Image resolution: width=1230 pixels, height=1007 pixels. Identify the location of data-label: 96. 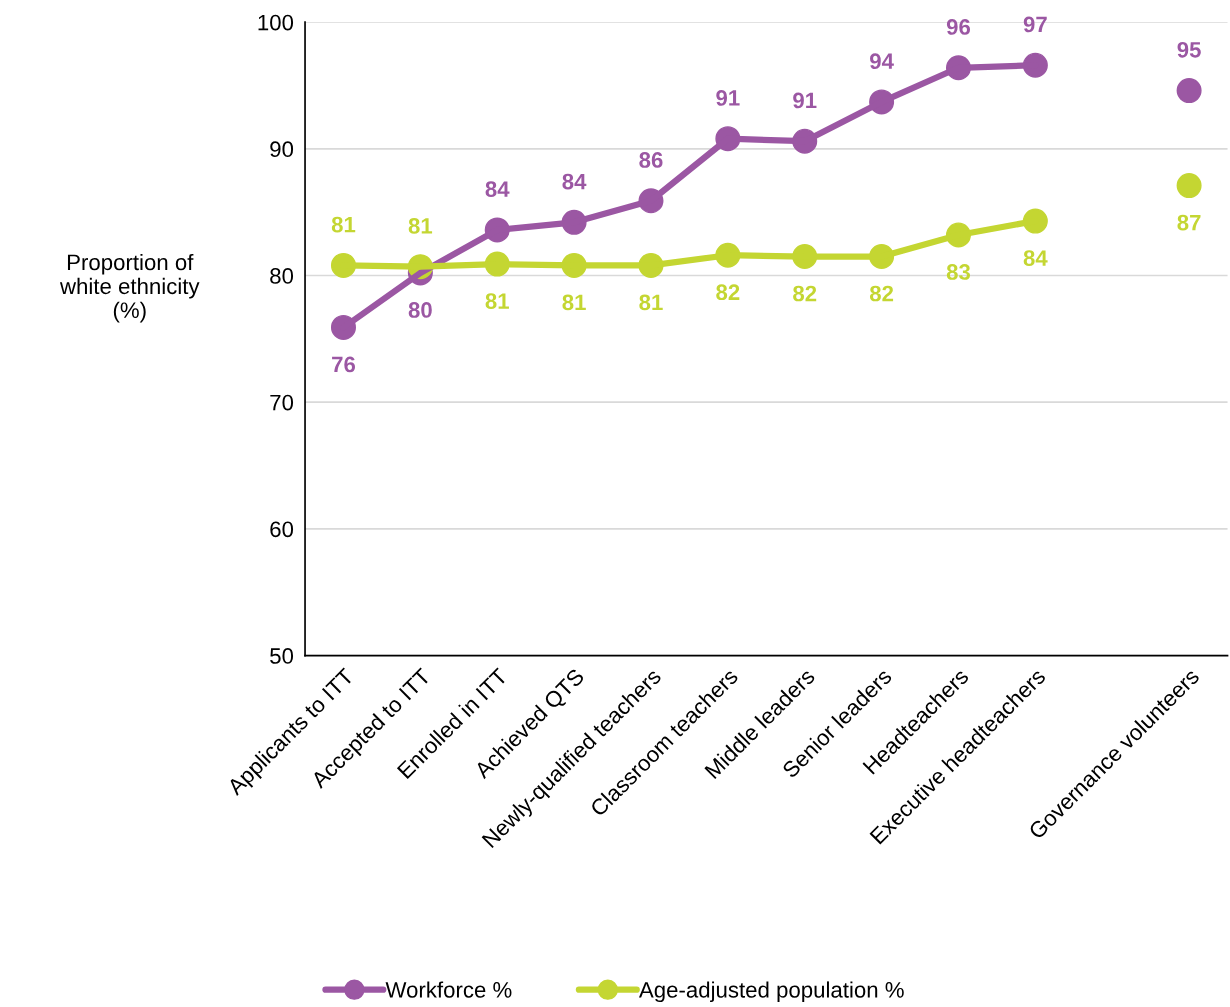
(958, 27).